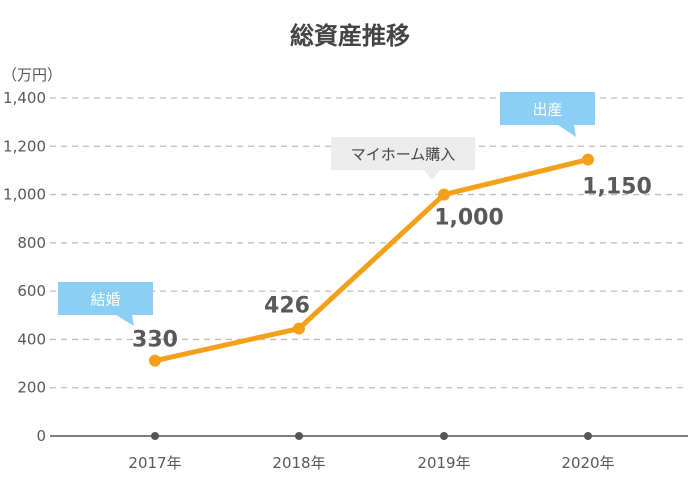 This screenshot has height=485, width=700. I want to click on y-axis-unit-label: （万円）, so click(32, 75).